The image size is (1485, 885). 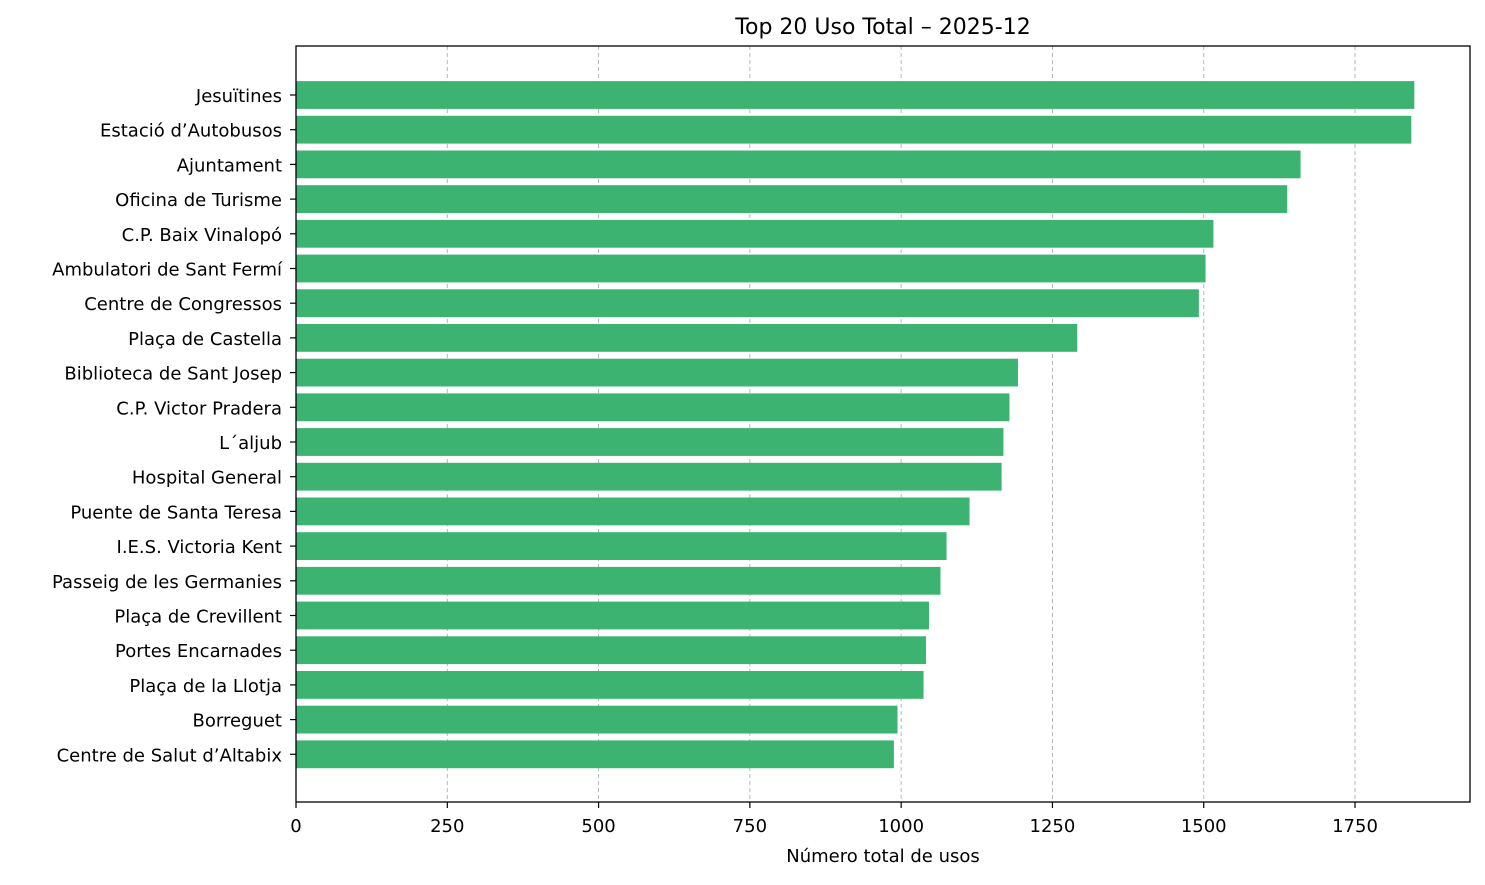 I want to click on y-tick-label: Centre de Salut d’Altabix, so click(x=170, y=755).